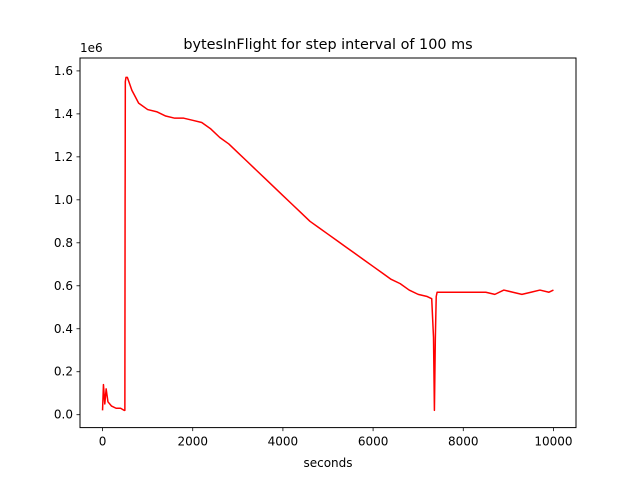 This screenshot has width=640, height=480. I want to click on x-axis-title: seconds, so click(327, 463).